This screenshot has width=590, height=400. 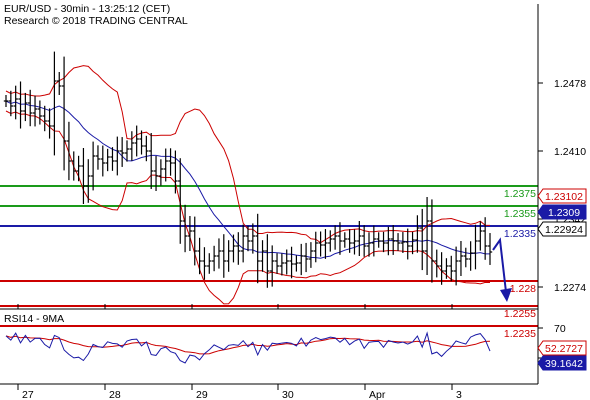 I want to click on time-axis-label: 29, so click(x=202, y=394).